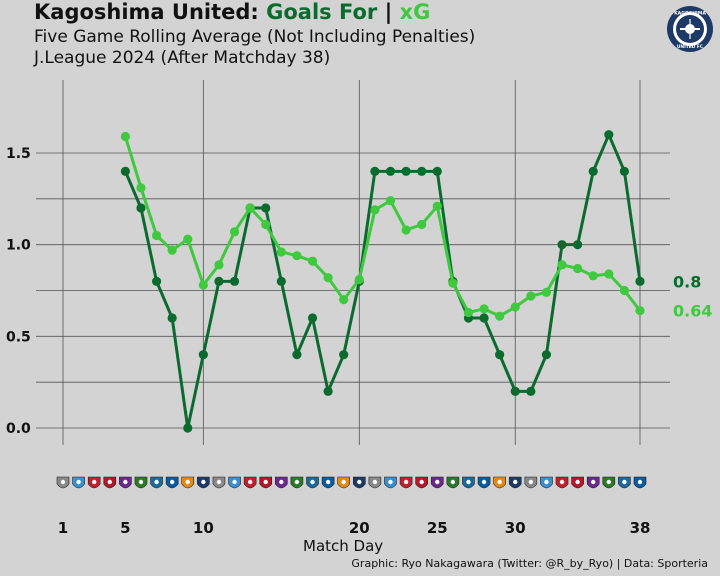 The image size is (720, 576). I want to click on x-tick-label: 30, so click(515, 528).